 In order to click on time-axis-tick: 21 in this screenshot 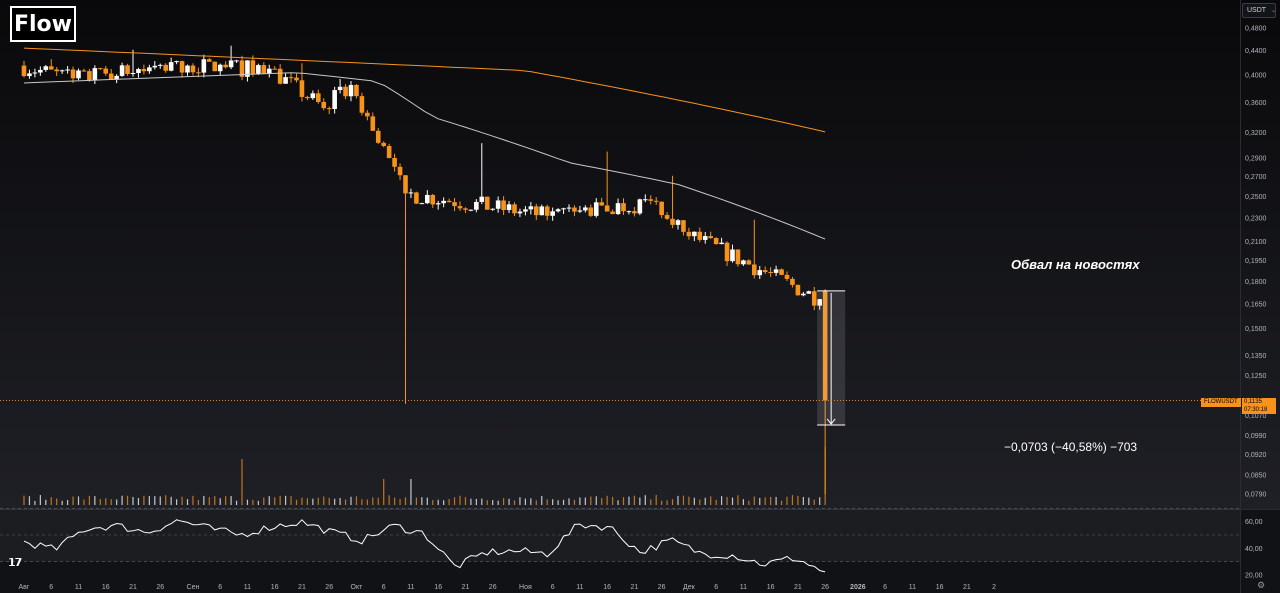, I will do `click(967, 587)`.